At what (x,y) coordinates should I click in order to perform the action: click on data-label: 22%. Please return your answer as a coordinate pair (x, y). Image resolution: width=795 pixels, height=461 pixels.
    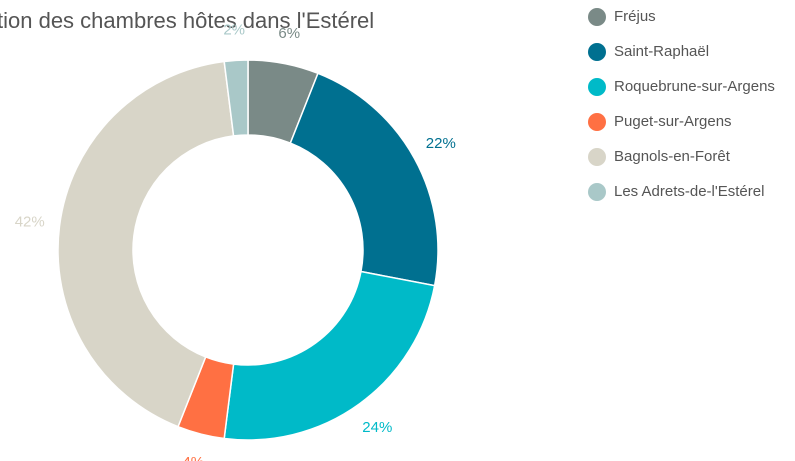
    Looking at the image, I should click on (441, 143).